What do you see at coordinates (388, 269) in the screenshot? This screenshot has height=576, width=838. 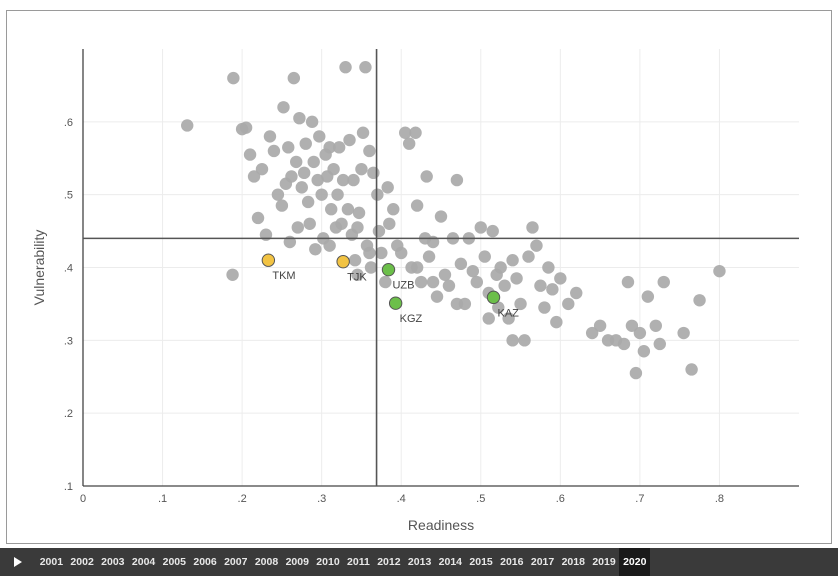 I see `highlighted-point-uzb` at bounding box center [388, 269].